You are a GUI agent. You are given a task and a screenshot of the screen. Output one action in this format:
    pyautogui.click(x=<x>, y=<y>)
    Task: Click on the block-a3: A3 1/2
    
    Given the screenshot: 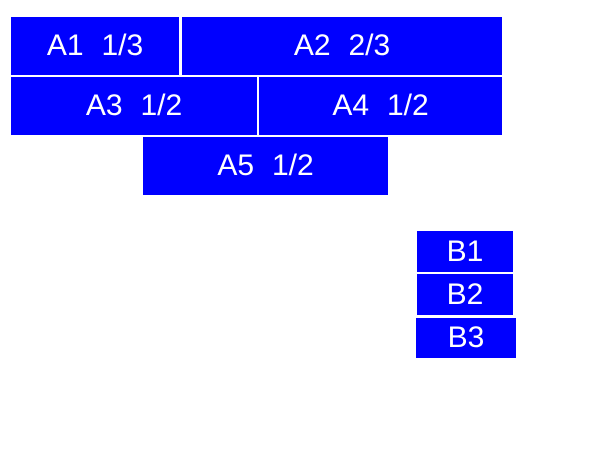 What is the action you would take?
    pyautogui.click(x=134, y=106)
    